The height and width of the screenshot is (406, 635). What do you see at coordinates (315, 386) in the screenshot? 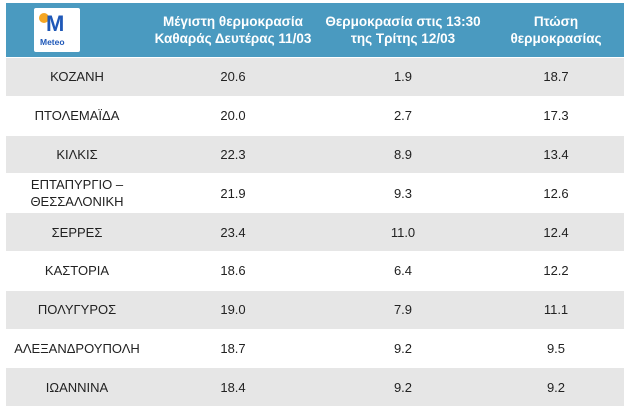
I see `table-row: ΙΩΑΝΝΙΝΑ 18.4 9.2 9.2` at bounding box center [315, 386].